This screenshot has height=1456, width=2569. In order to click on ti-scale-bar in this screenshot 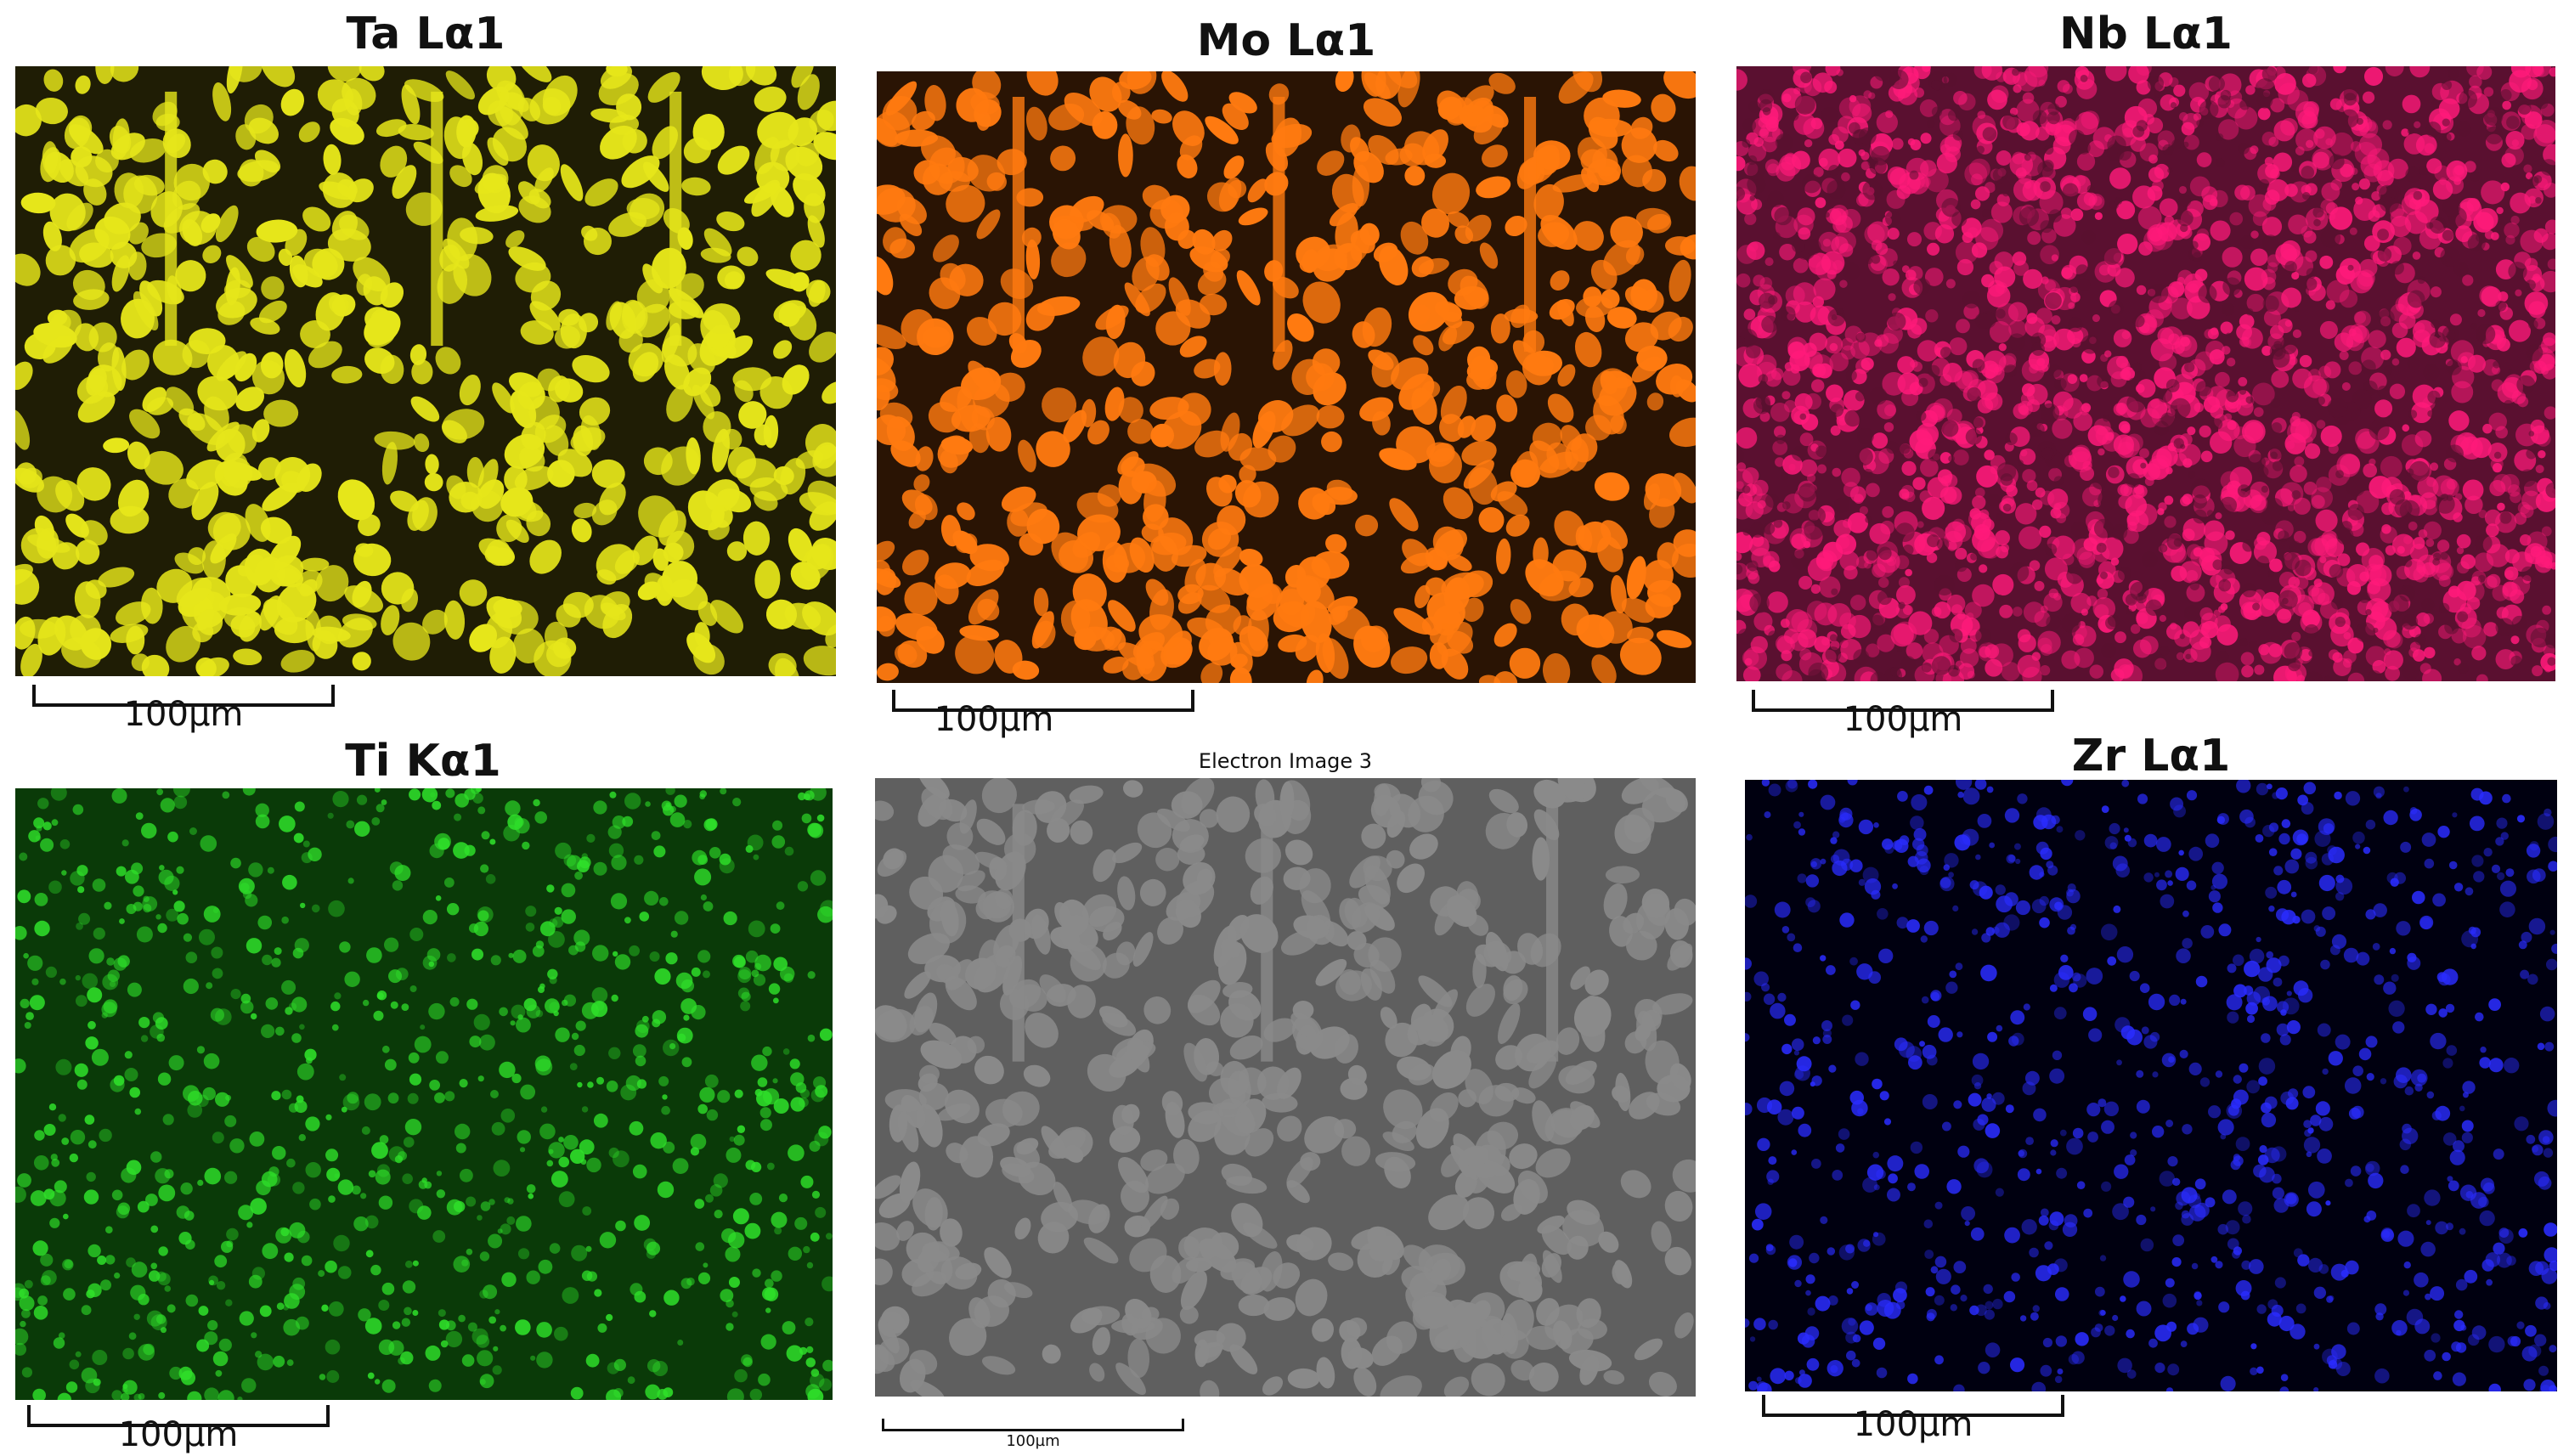, I will do `click(179, 1416)`.